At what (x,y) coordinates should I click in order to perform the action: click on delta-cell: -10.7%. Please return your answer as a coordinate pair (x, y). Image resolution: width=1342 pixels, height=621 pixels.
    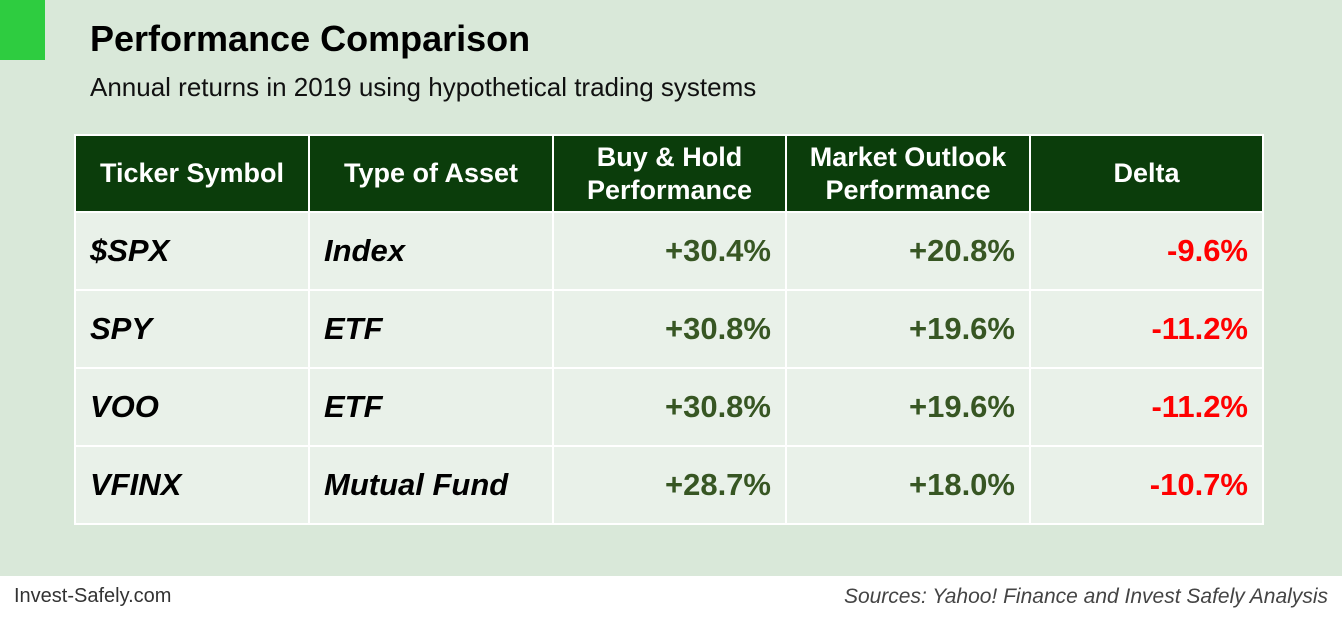
    Looking at the image, I should click on (1146, 485).